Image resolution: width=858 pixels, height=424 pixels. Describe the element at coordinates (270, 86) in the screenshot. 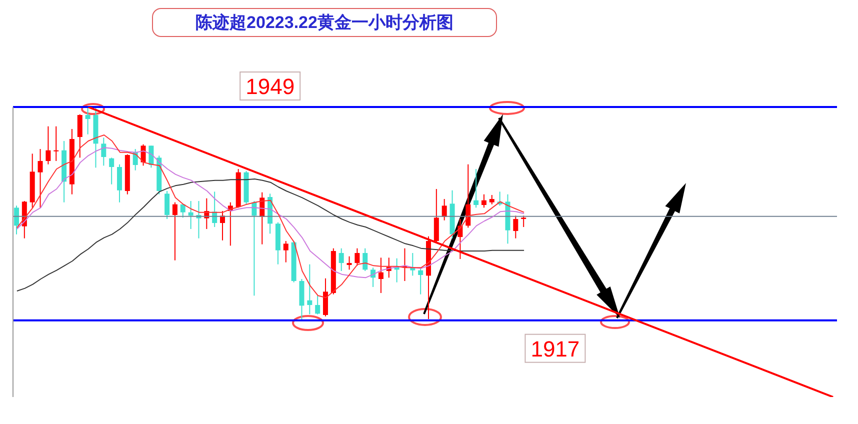

I see `ref-line-label: 1949` at that location.